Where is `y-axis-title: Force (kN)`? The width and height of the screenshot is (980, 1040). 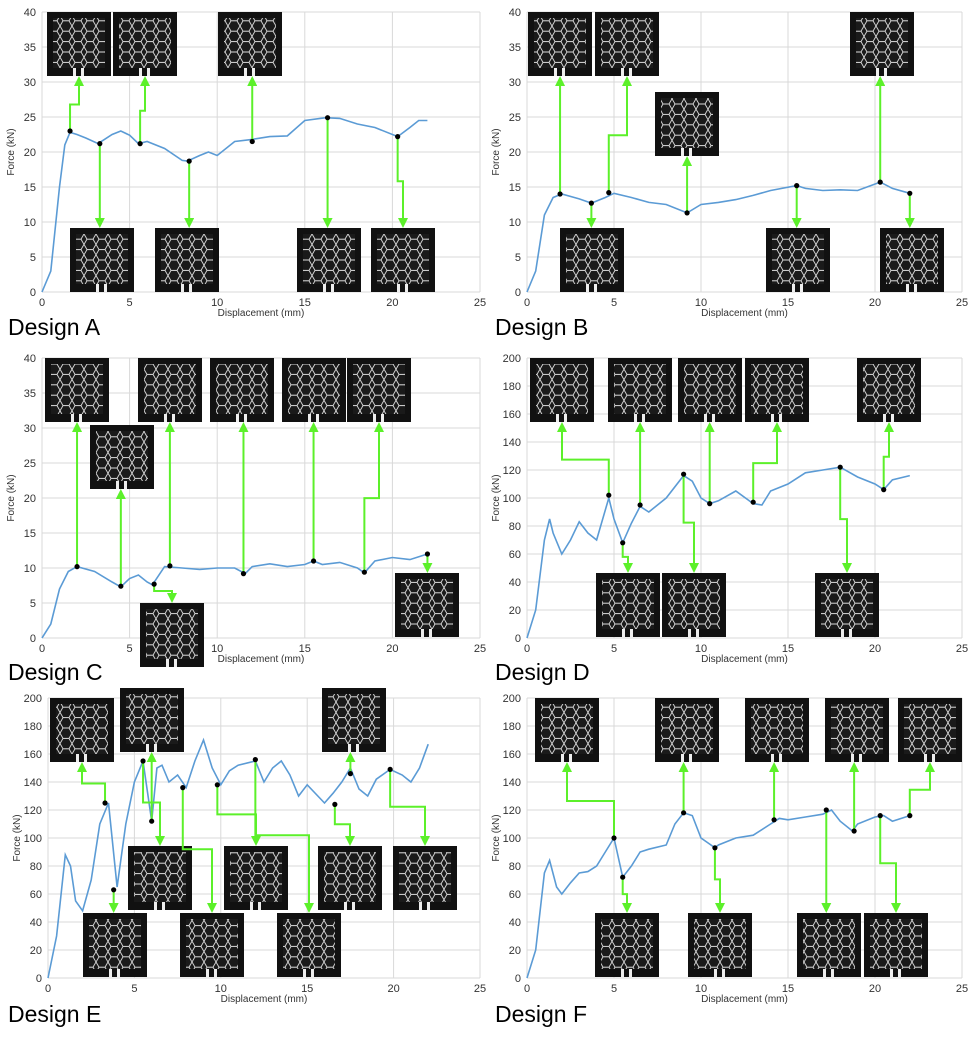
y-axis-title: Force (kN) is located at coordinates (496, 497).